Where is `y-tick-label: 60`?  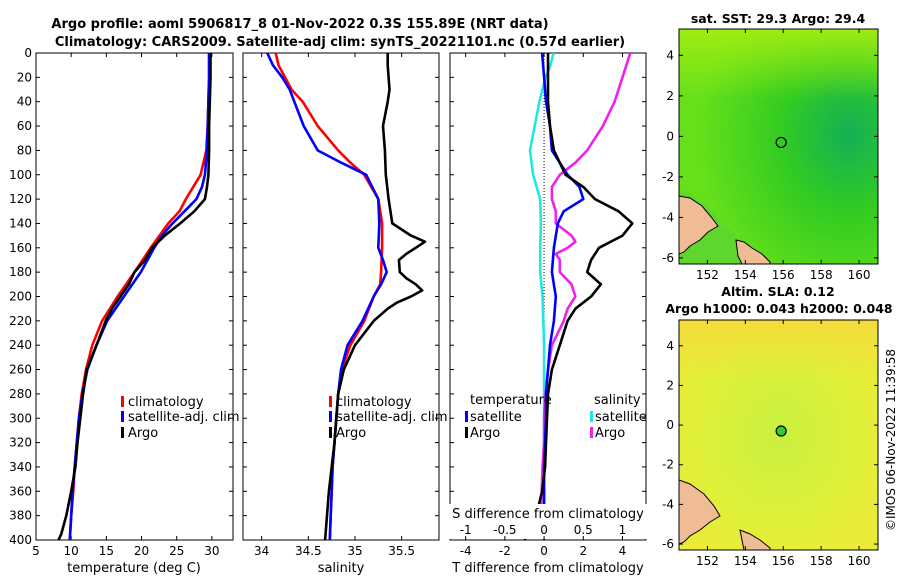
y-tick-label: 60 is located at coordinates (24, 126).